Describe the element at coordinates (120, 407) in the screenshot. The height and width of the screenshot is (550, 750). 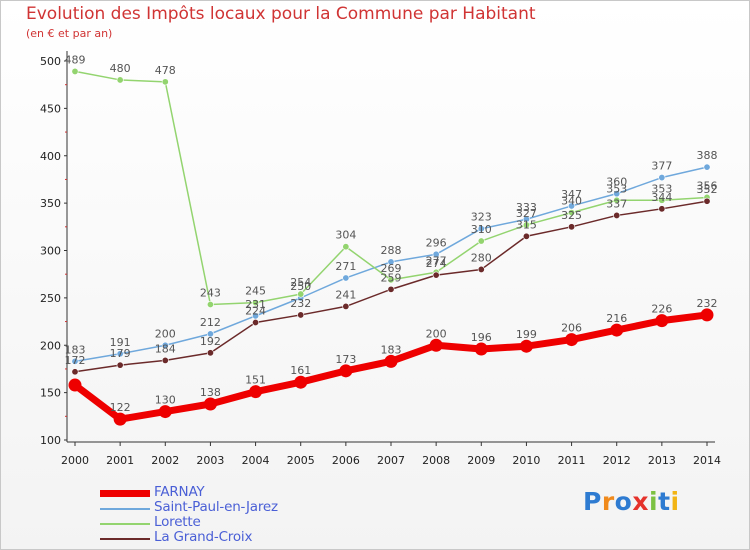
I see `data-label-farnay: 122` at that location.